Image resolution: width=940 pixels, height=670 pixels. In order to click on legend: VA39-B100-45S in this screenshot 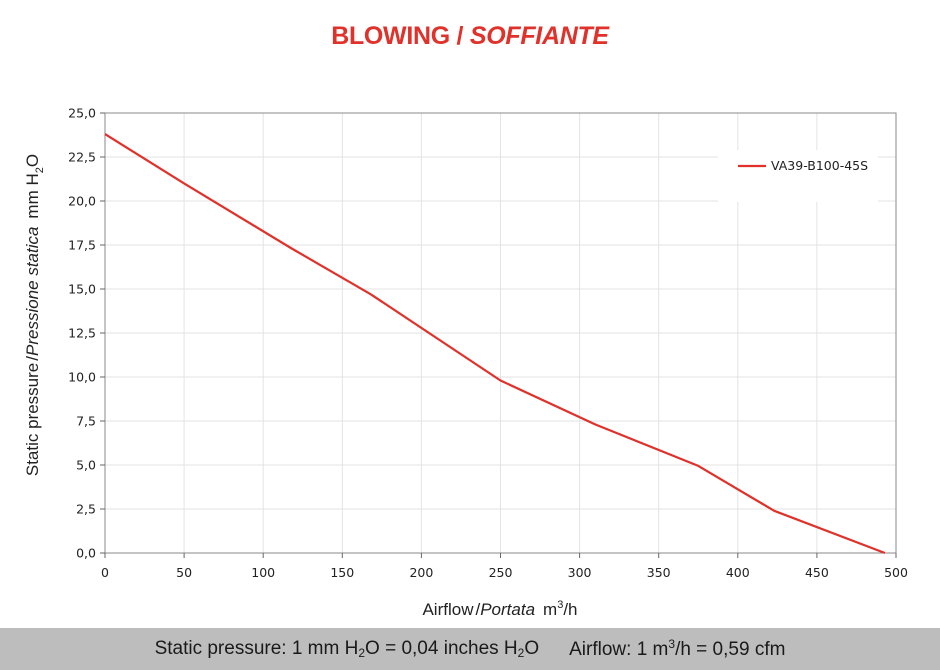, I will do `click(798, 176)`.